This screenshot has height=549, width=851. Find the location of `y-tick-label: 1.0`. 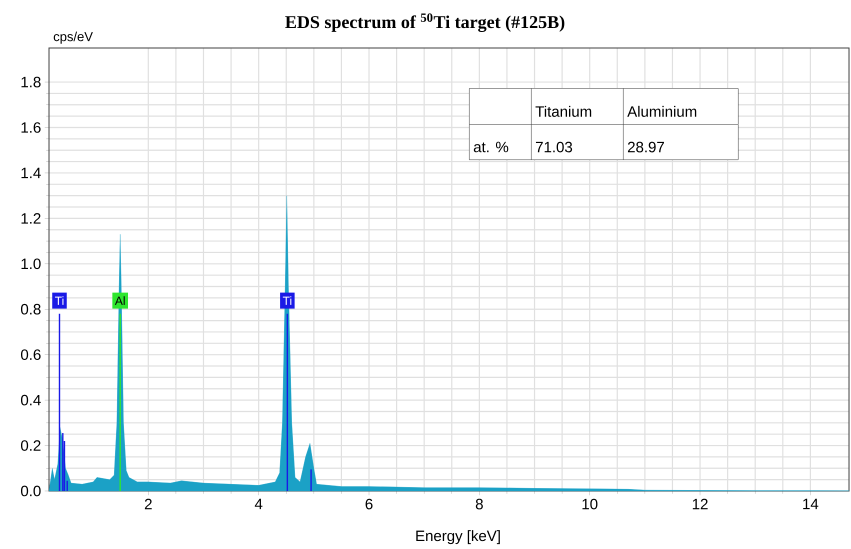

y-tick-label: 1.0 is located at coordinates (31, 264).